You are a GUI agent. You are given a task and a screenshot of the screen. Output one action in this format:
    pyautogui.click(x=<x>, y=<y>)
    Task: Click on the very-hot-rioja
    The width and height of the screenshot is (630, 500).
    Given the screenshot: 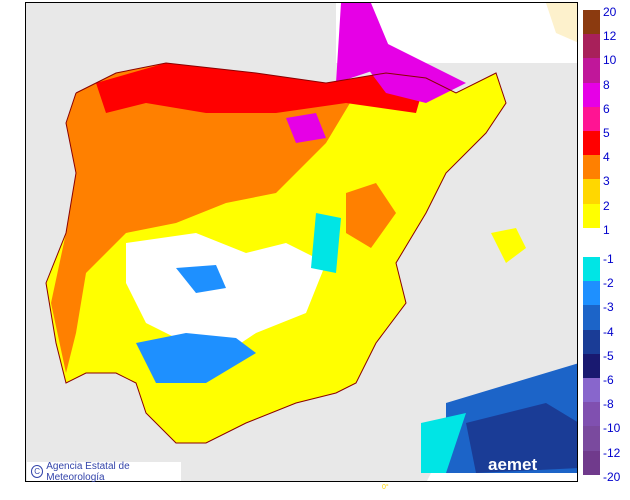 What is the action you would take?
    pyautogui.click(x=306, y=128)
    